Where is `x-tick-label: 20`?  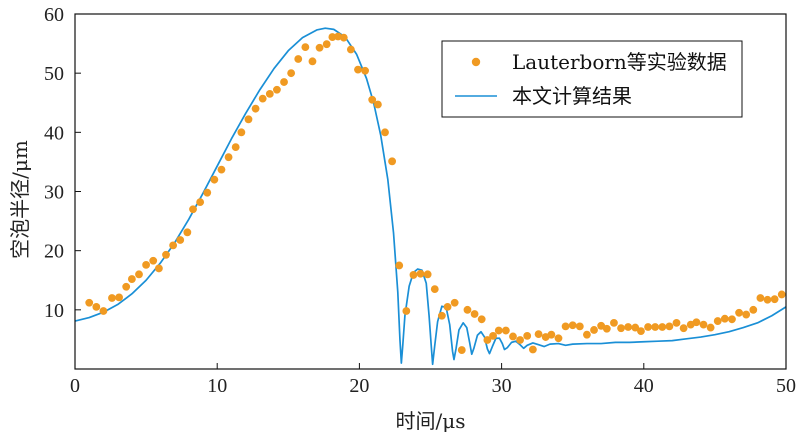
x-tick-label: 20 is located at coordinates (359, 386).